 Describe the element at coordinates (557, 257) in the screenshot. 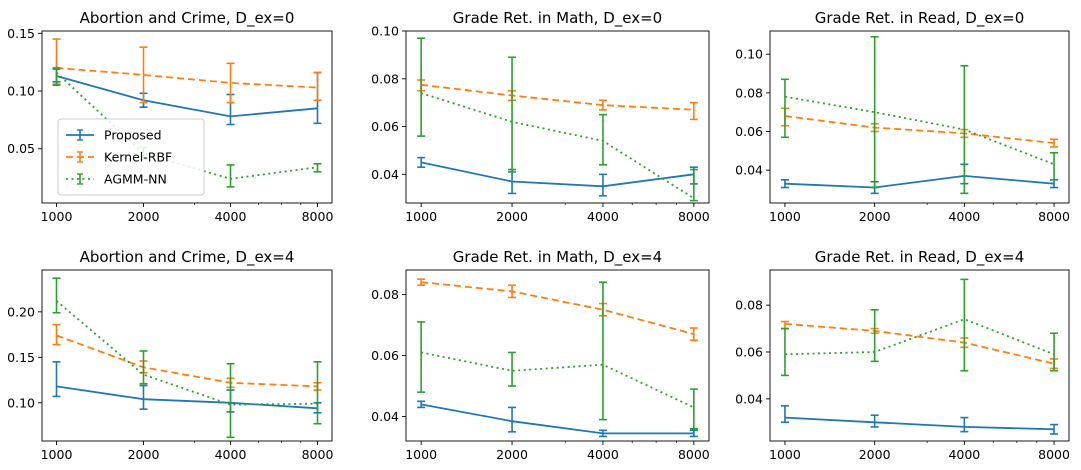

I see `chart-title: Grade Ret. in Math, D_ex=4` at that location.